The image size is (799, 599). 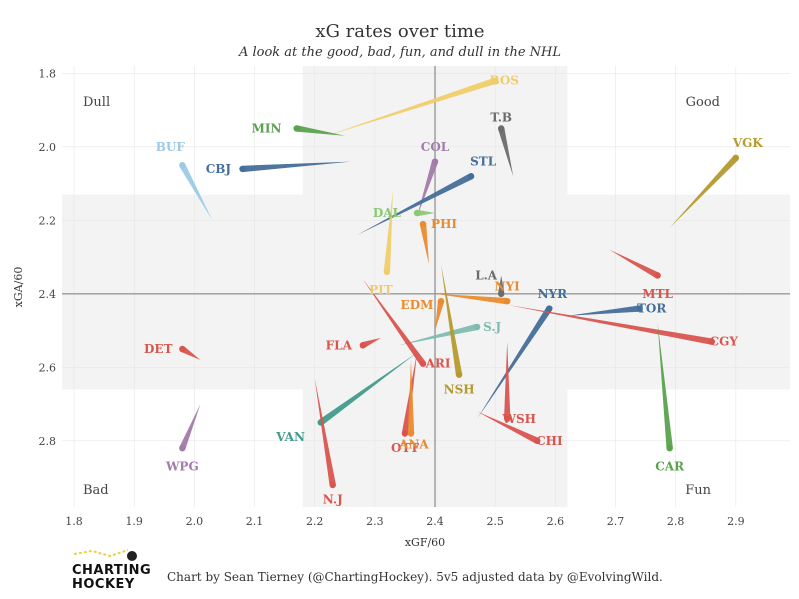 I want to click on team-label-tb: T.B, so click(x=501, y=117).